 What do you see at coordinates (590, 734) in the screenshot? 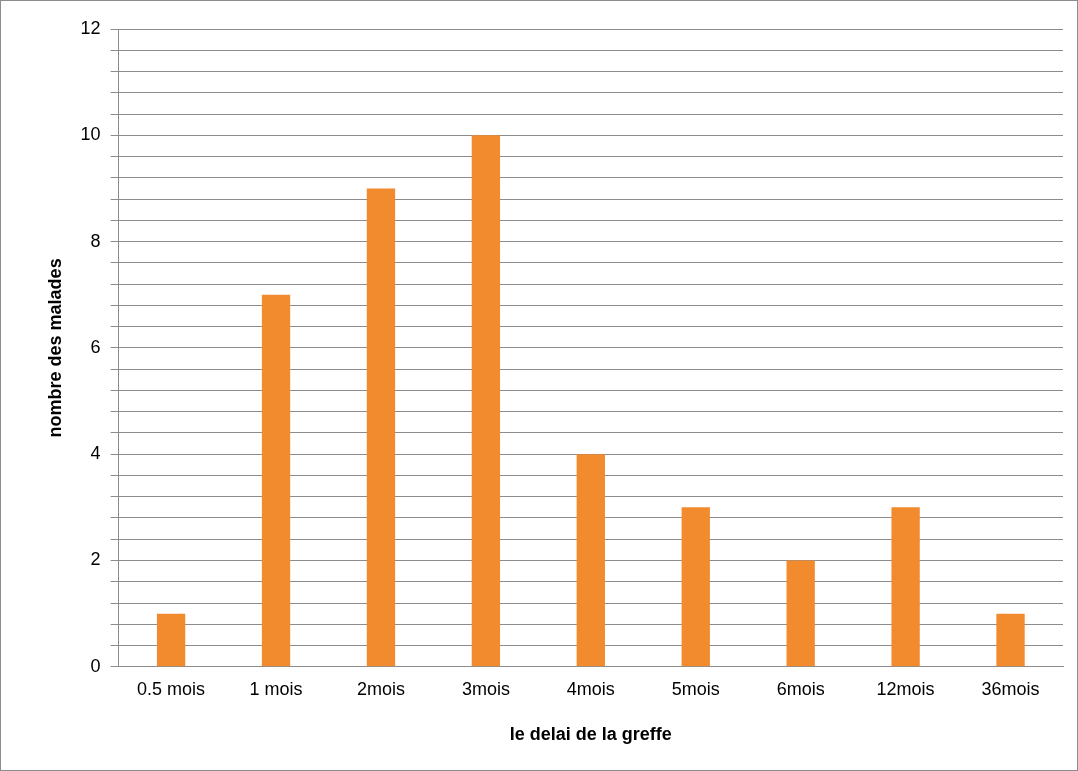
I see `x-axis-title: le delai de la greffe` at bounding box center [590, 734].